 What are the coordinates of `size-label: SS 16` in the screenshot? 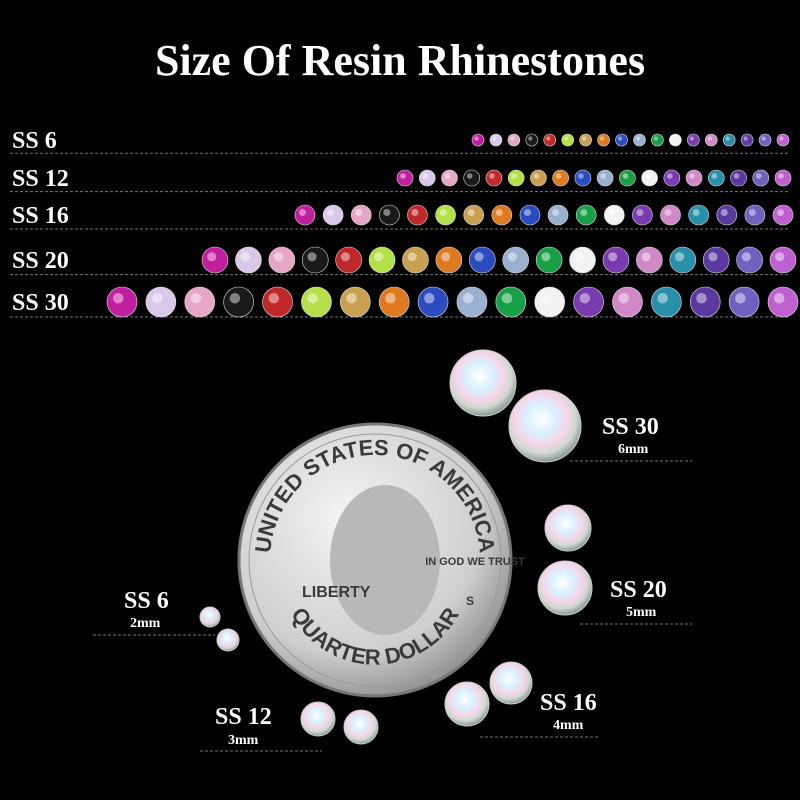 It's located at (568, 703).